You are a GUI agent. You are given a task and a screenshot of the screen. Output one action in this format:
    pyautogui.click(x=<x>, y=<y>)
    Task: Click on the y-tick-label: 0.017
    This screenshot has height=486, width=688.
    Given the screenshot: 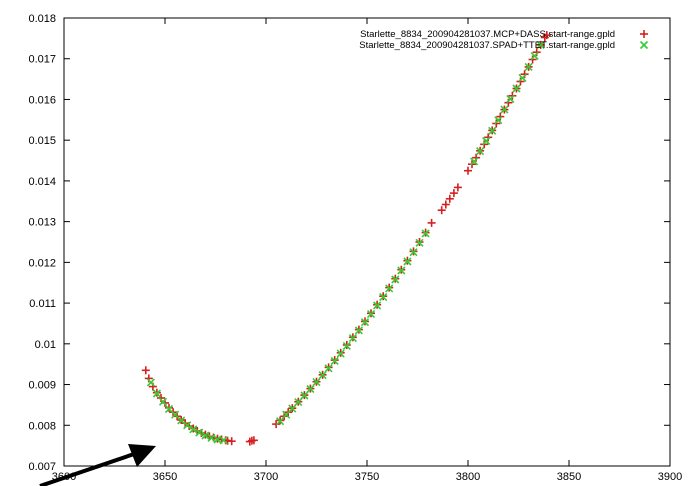 What is the action you would take?
    pyautogui.click(x=42, y=60)
    